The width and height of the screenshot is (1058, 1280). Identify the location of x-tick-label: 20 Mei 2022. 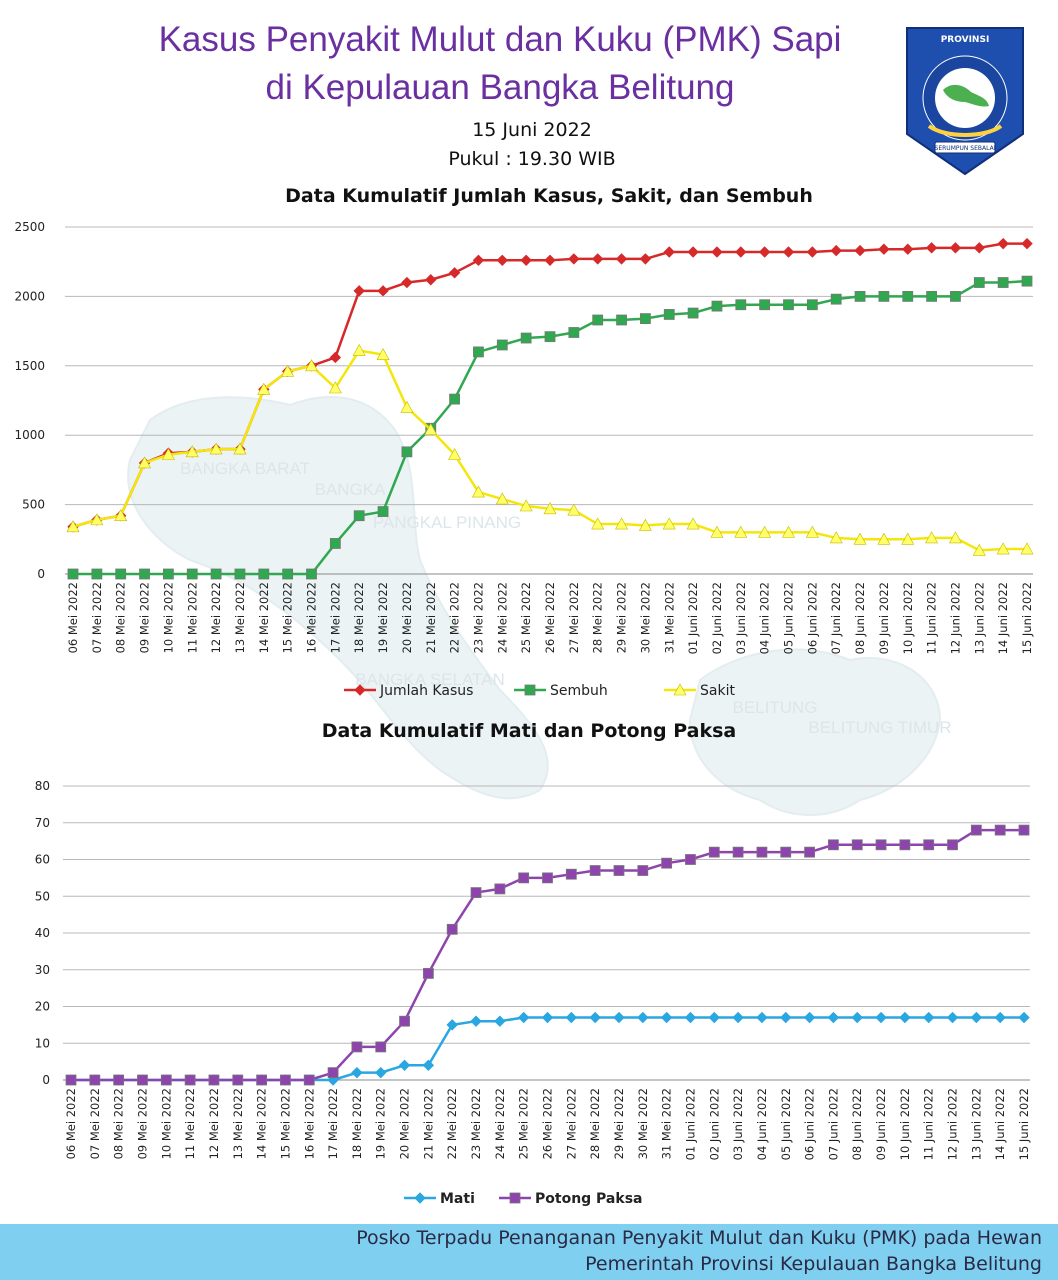
(407, 617).